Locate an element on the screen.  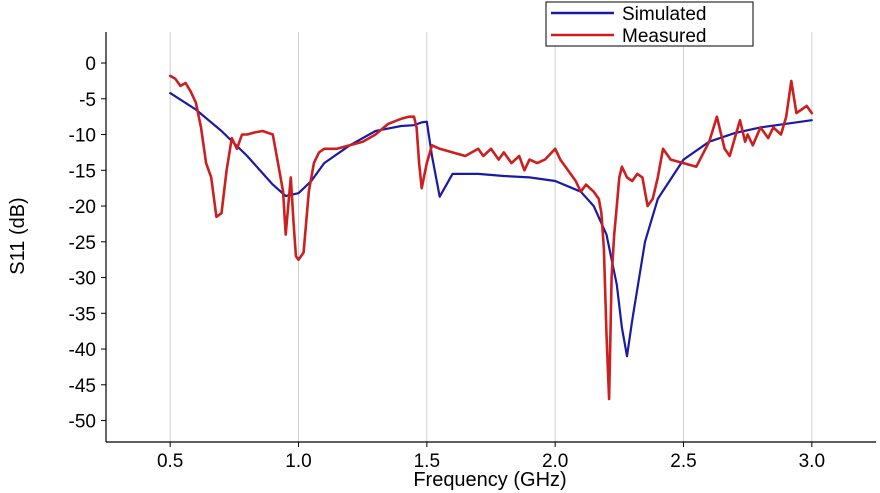
x-tick-labels: 0.5 1.0 1.5 2.0 2.5 3.0 is located at coordinates (491, 461).